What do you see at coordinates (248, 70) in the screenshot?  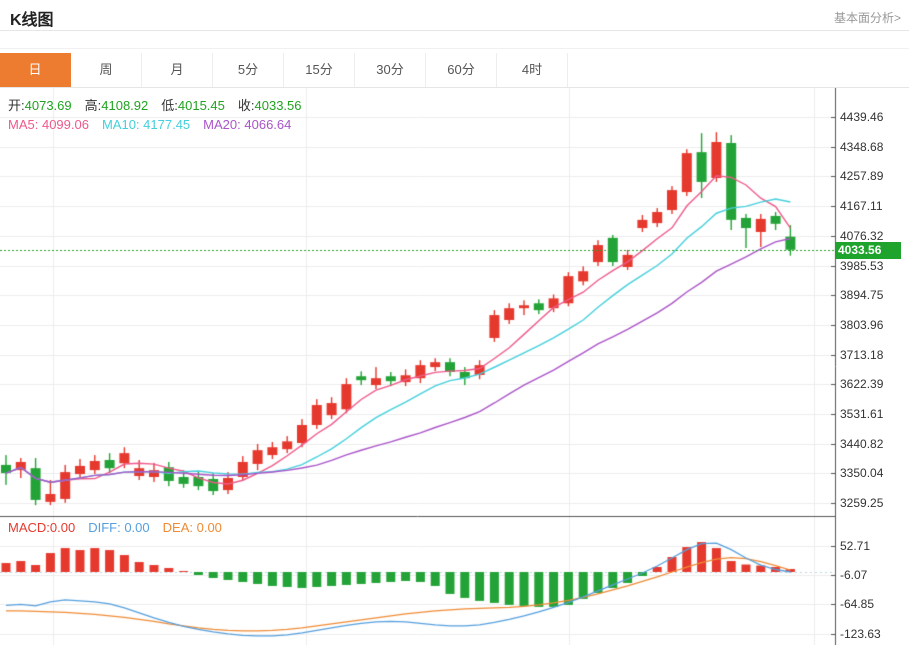 I see `tab-5min: 5分` at bounding box center [248, 70].